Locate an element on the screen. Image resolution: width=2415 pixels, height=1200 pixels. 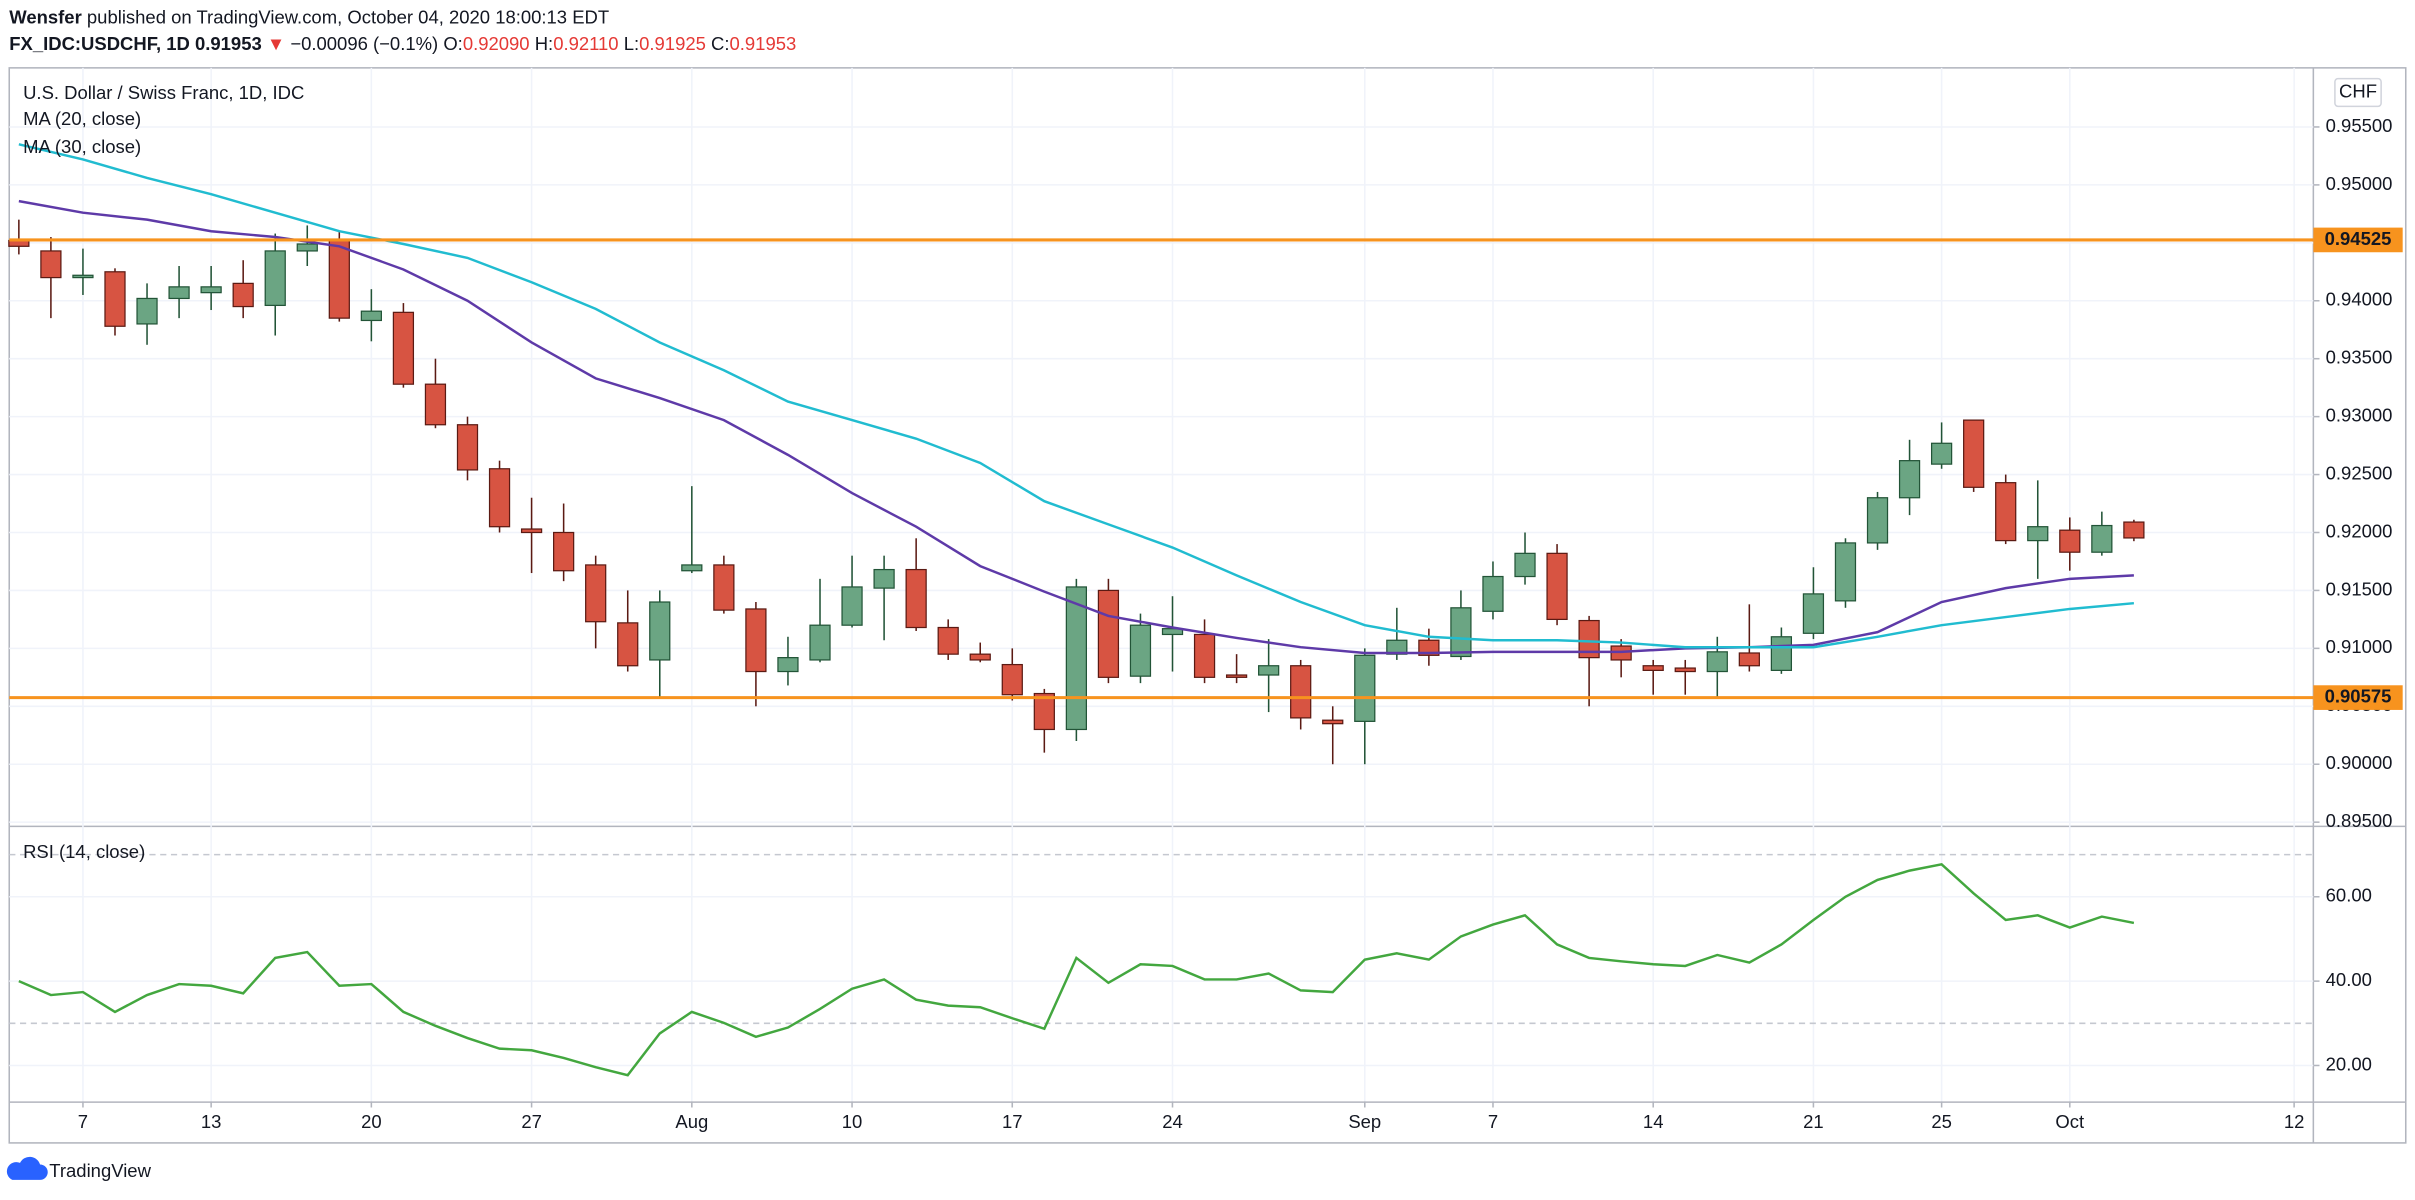
x-tick-label: Aug is located at coordinates (691, 1121).